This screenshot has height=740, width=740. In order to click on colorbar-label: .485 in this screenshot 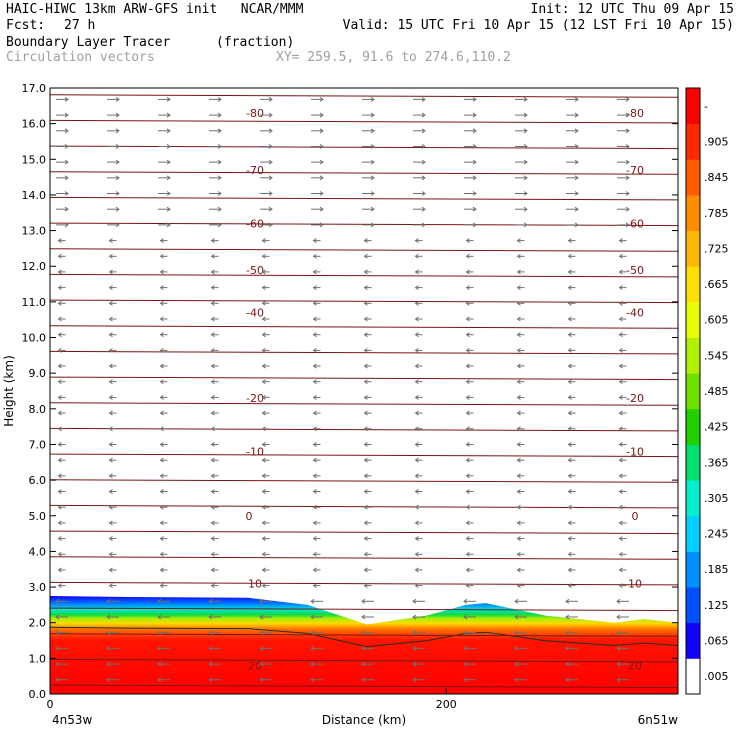, I will do `click(716, 391)`.